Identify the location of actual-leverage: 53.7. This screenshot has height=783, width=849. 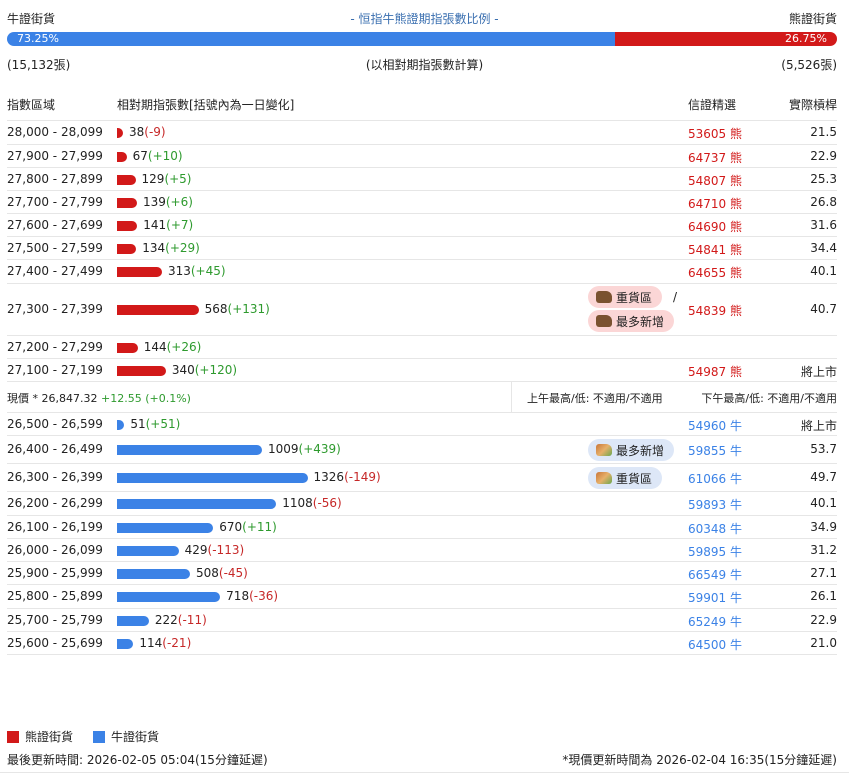
(823, 449).